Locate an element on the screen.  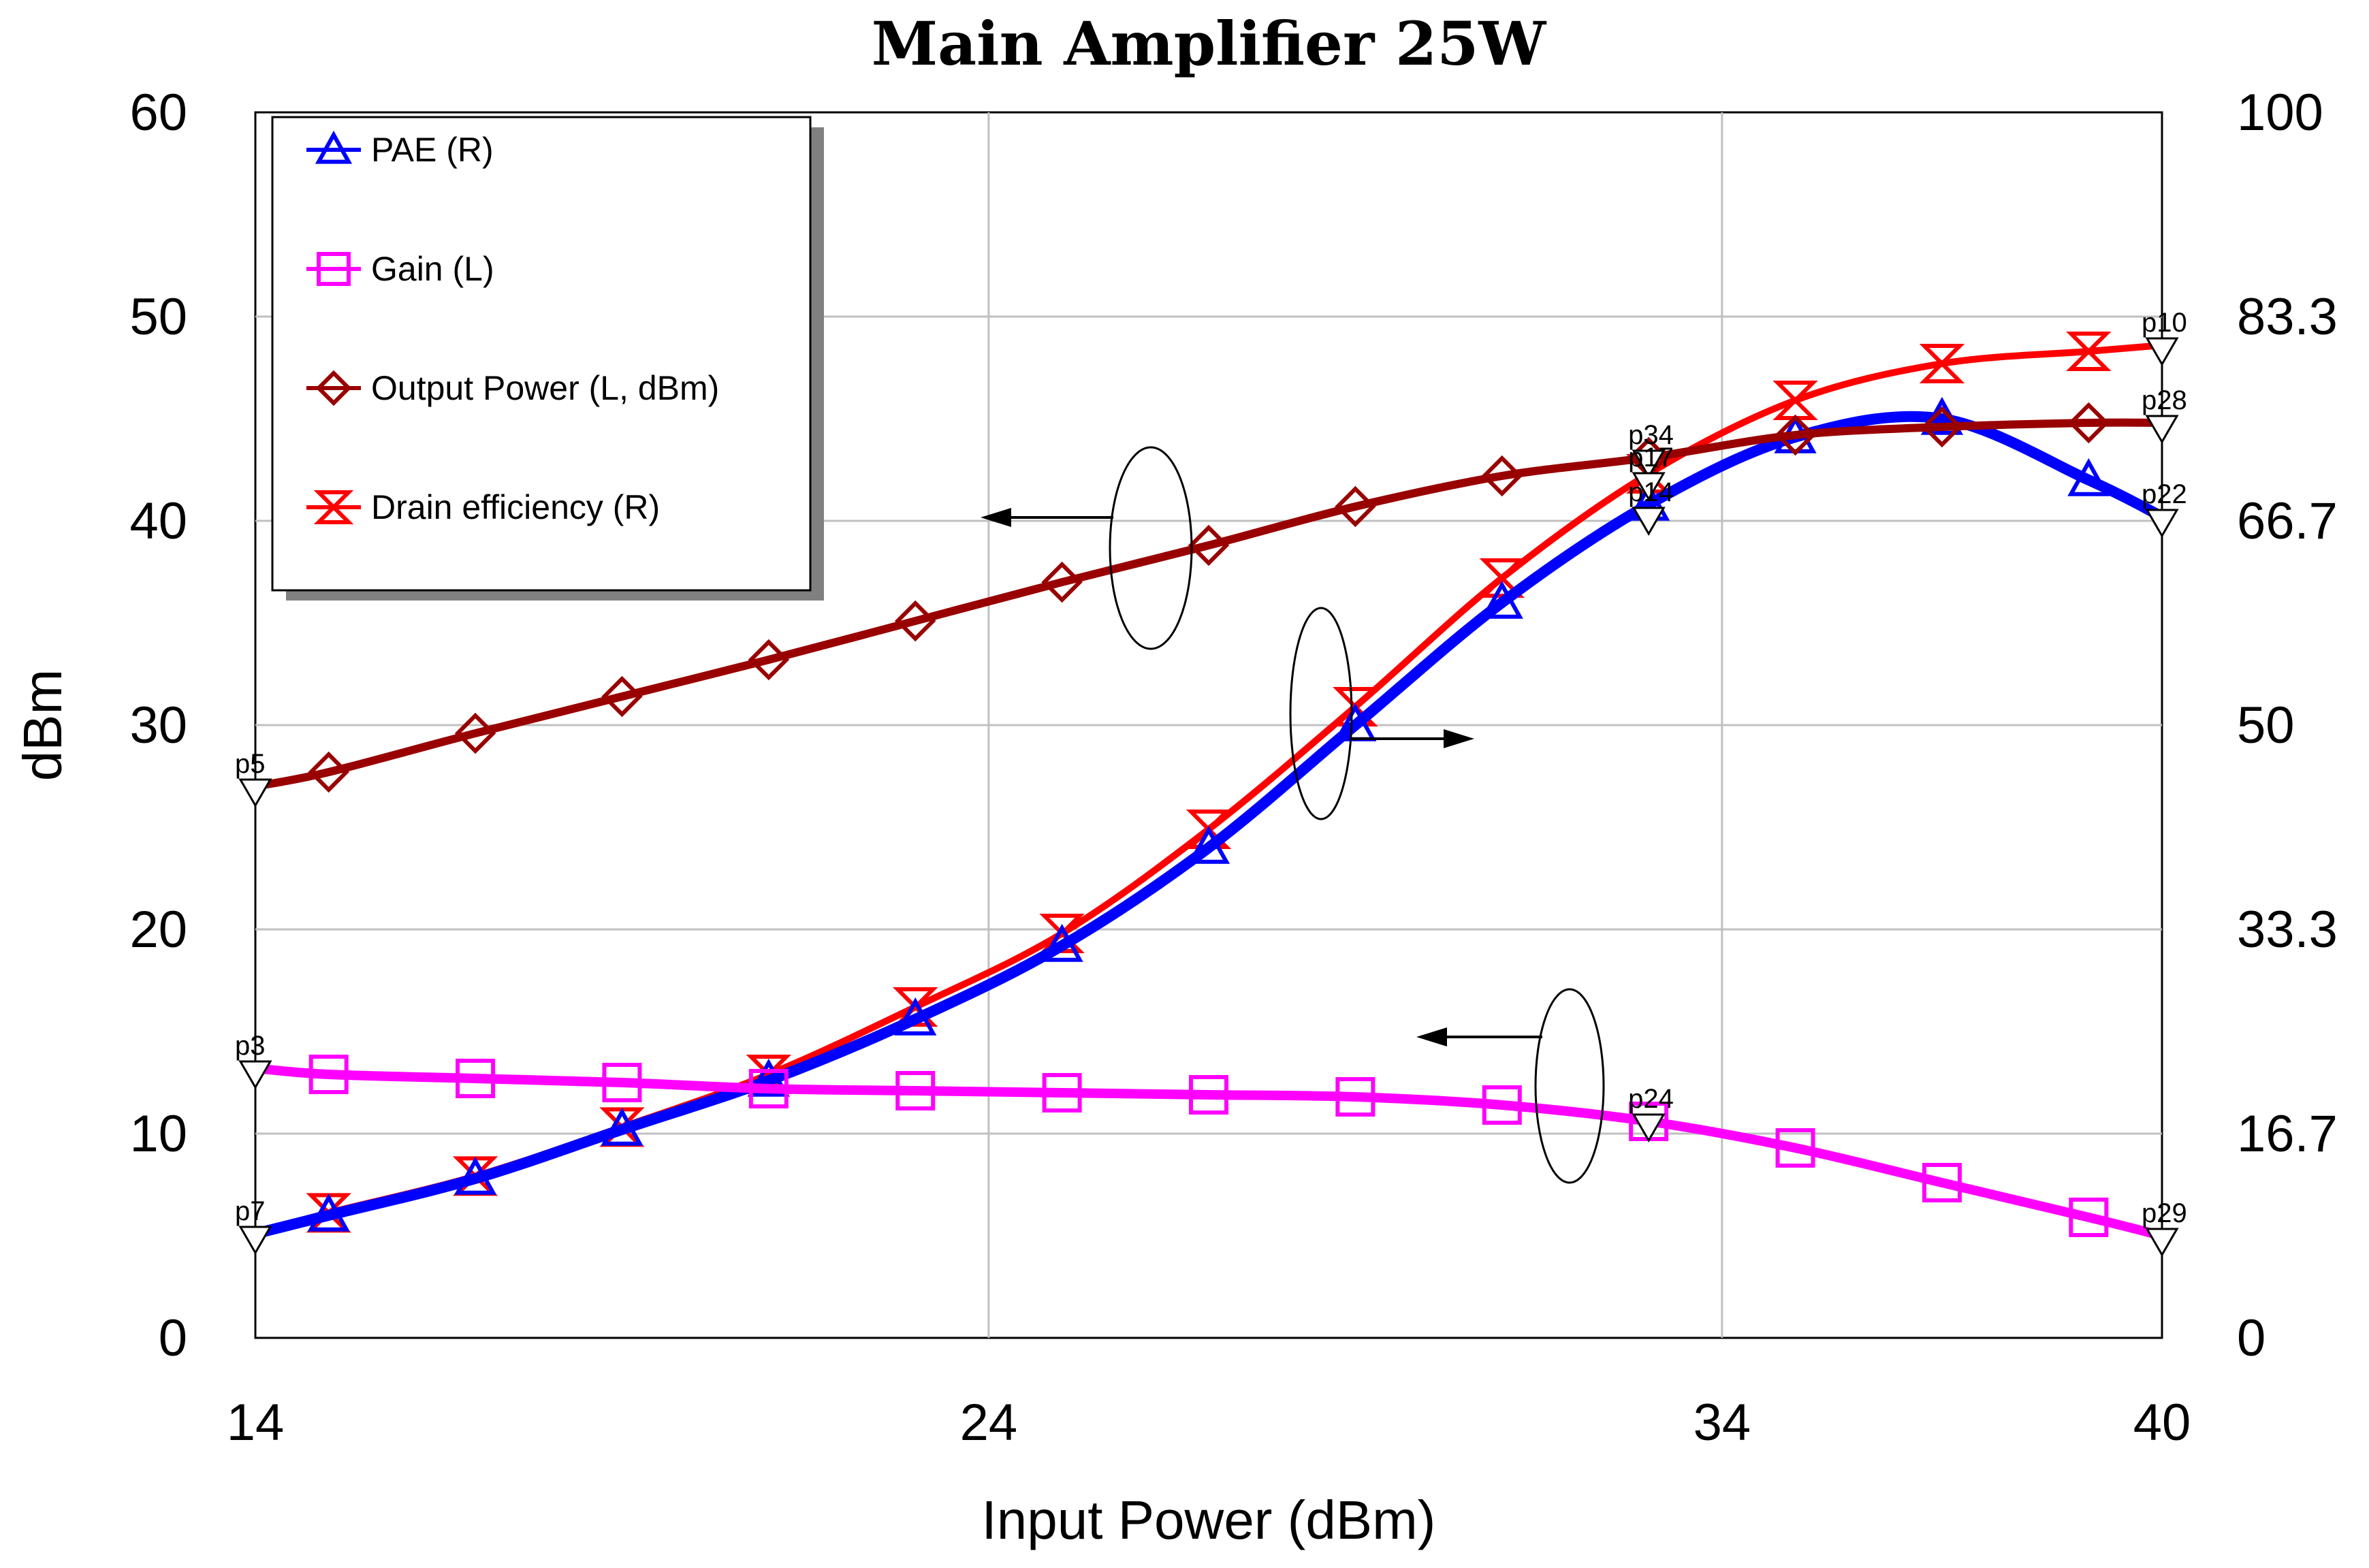
marker-label: p3 is located at coordinates (250, 1046).